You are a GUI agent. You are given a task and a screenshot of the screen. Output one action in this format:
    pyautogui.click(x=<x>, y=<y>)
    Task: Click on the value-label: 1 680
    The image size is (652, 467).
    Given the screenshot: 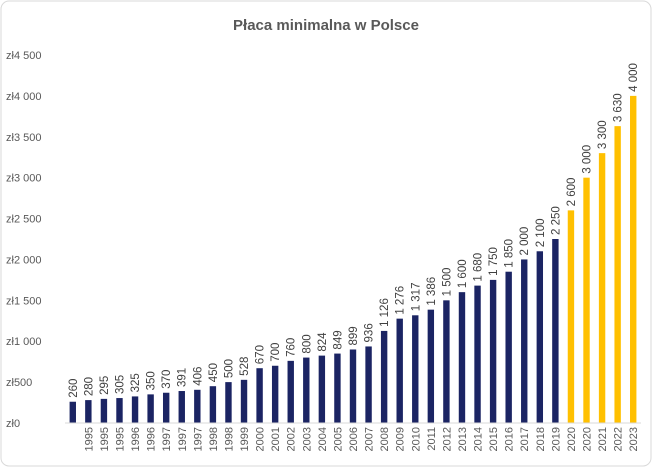 What is the action you would take?
    pyautogui.click(x=479, y=267)
    